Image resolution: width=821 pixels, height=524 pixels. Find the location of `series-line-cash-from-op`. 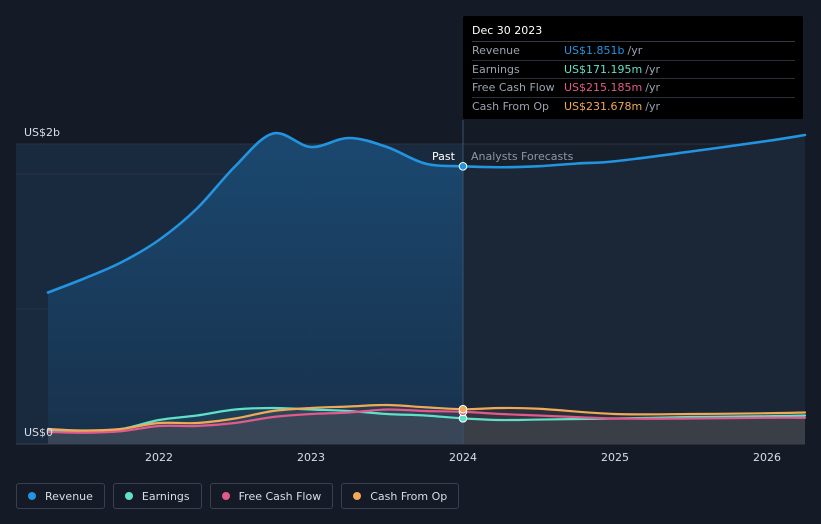

series-line-cash-from-op is located at coordinates (426, 417).